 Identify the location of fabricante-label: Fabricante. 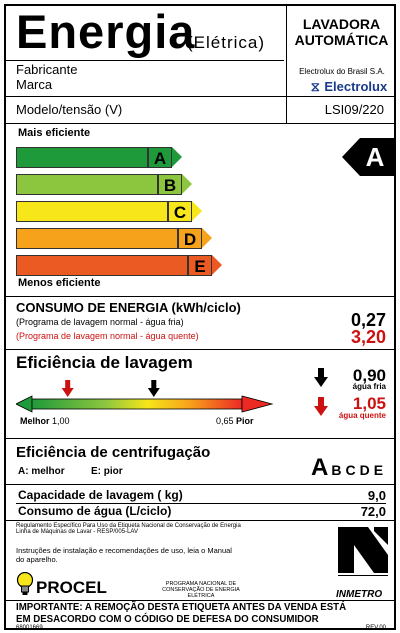
(47, 69).